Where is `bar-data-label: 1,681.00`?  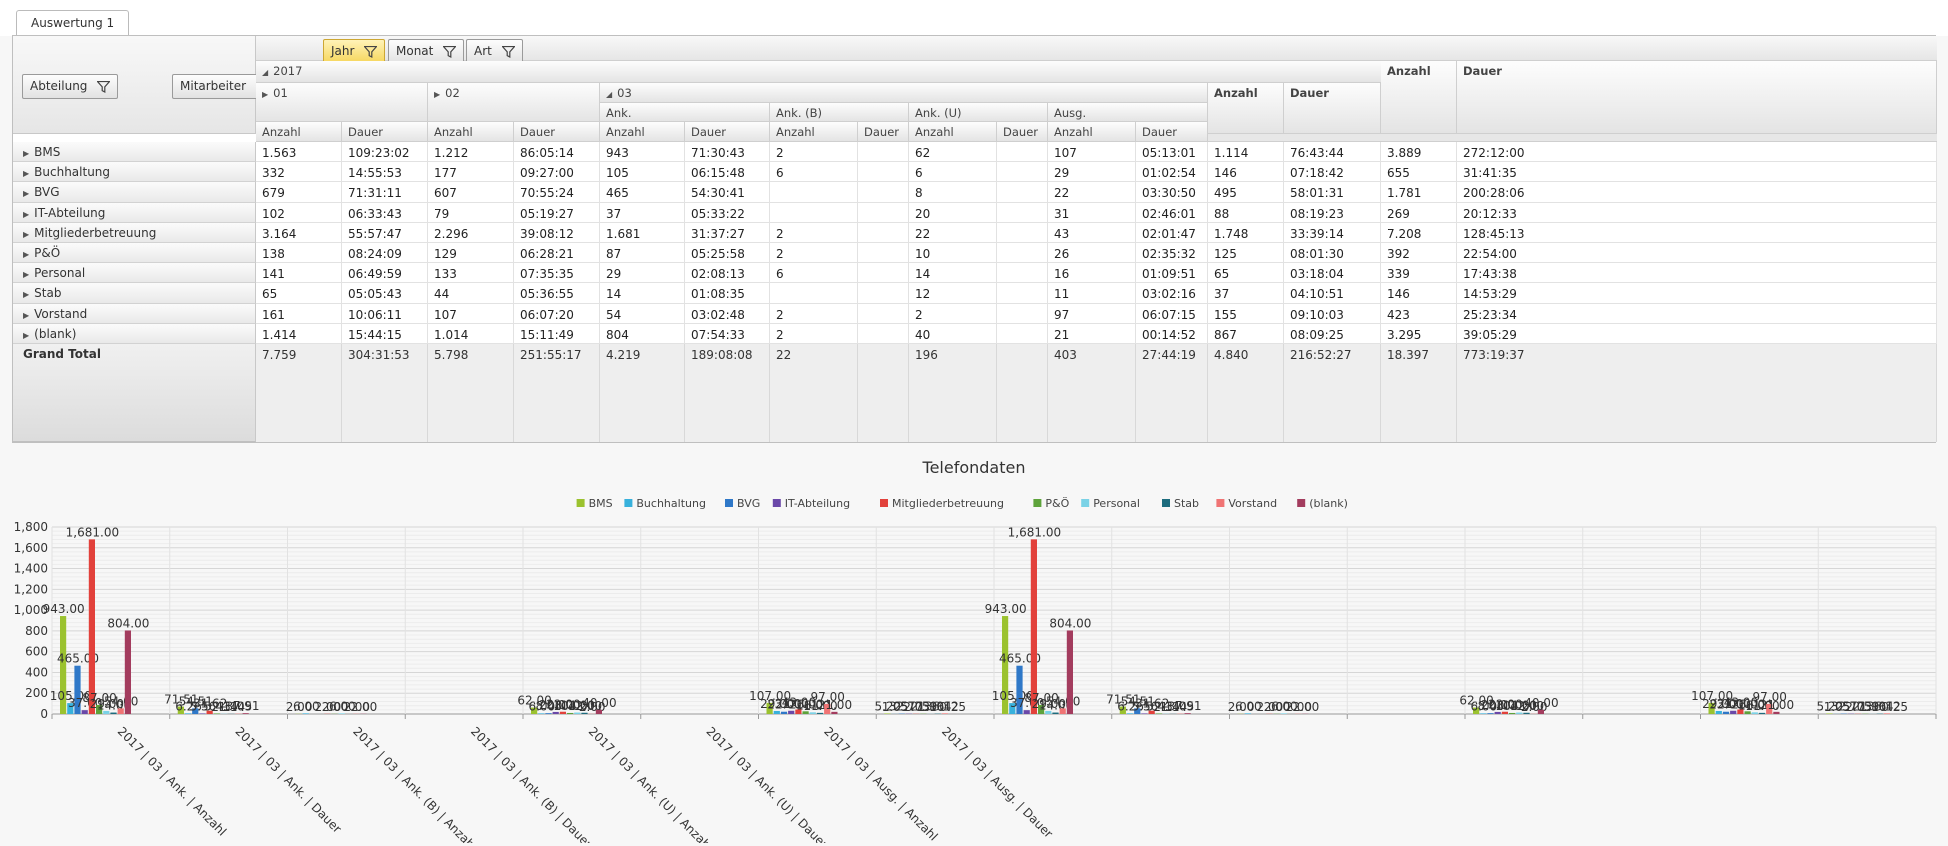
bar-data-label: 1,681.00 is located at coordinates (1034, 532).